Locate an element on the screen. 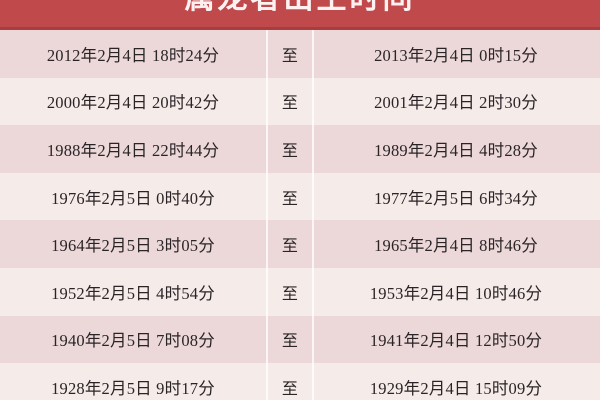 The width and height of the screenshot is (600, 400). birth-range-end: 2001年2月4日 2时30分 is located at coordinates (456, 103).